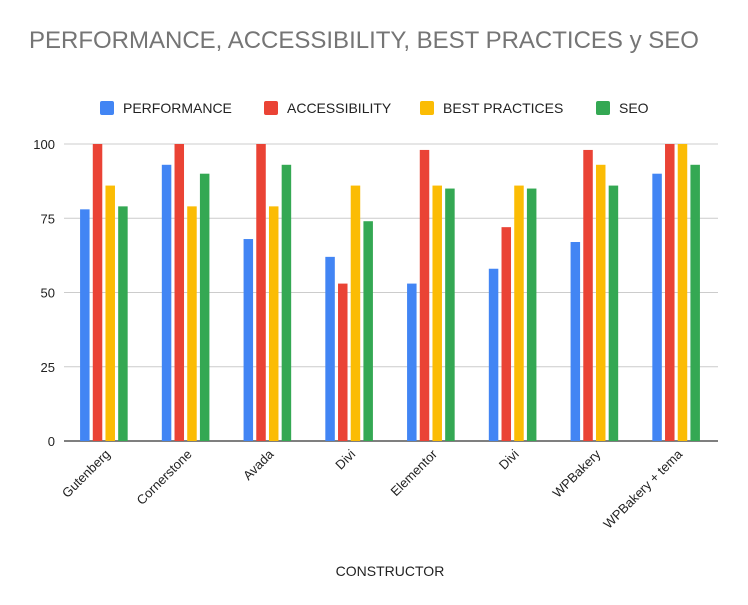 The width and height of the screenshot is (748, 605). What do you see at coordinates (603, 108) in the screenshot?
I see `legend-swatch-seo` at bounding box center [603, 108].